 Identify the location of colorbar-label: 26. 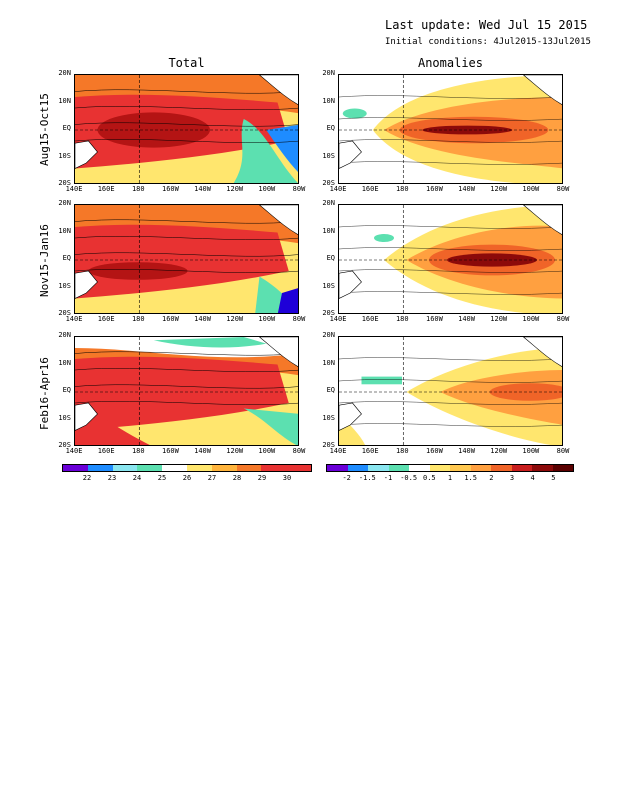
(187, 478).